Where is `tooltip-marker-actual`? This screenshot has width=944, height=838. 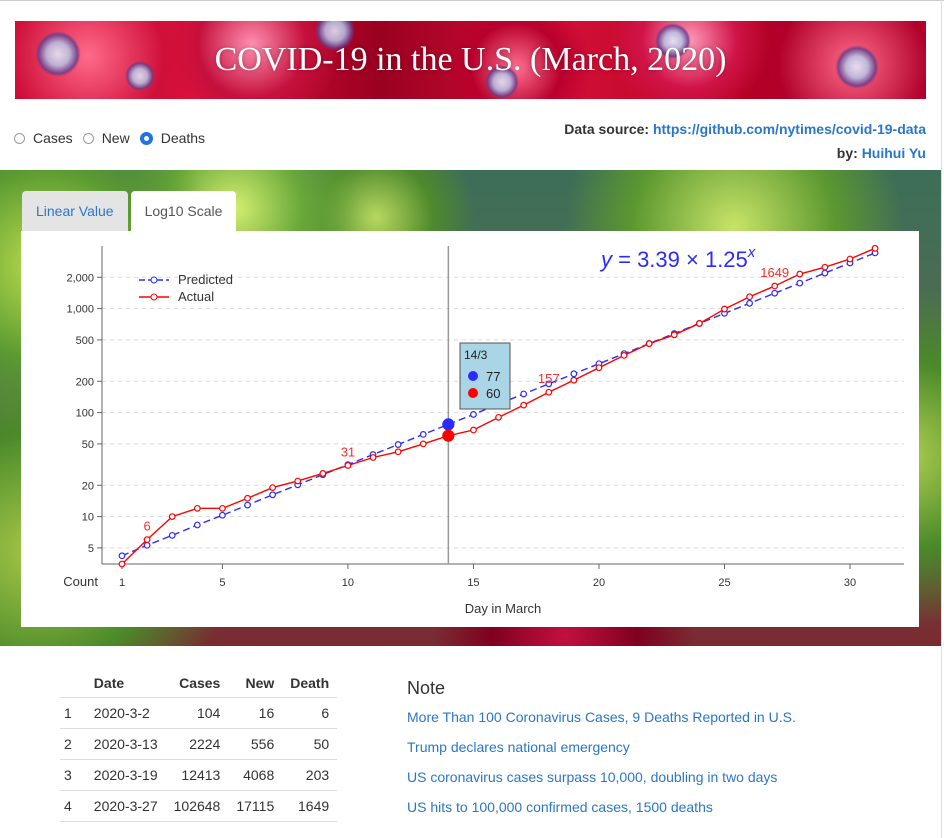
tooltip-marker-actual is located at coordinates (473, 393).